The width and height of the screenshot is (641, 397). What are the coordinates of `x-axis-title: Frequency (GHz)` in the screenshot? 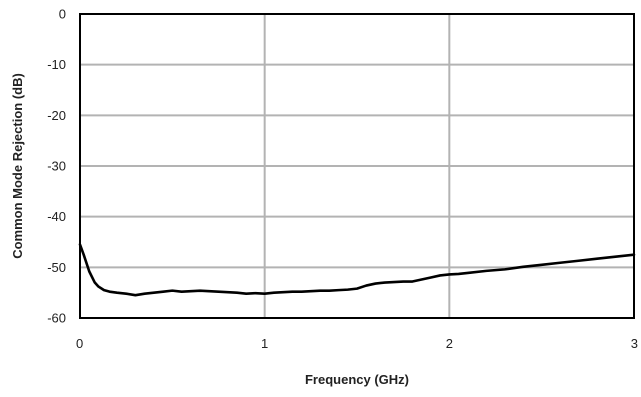 It's located at (357, 379).